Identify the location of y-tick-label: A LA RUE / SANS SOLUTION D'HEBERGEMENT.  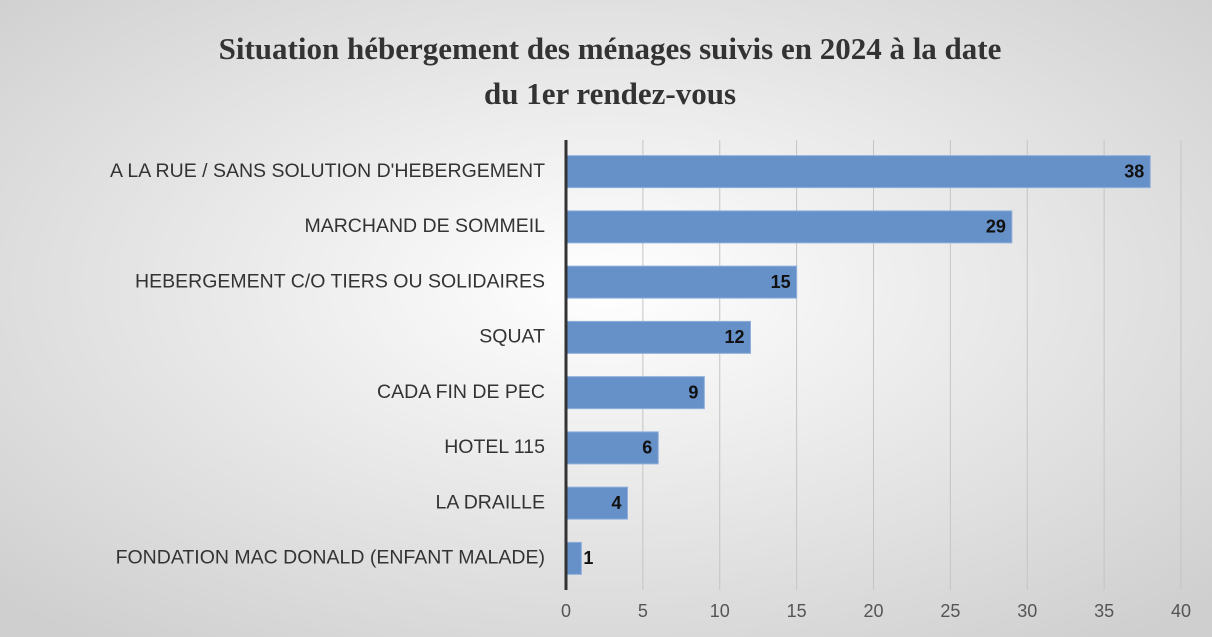
(327, 171).